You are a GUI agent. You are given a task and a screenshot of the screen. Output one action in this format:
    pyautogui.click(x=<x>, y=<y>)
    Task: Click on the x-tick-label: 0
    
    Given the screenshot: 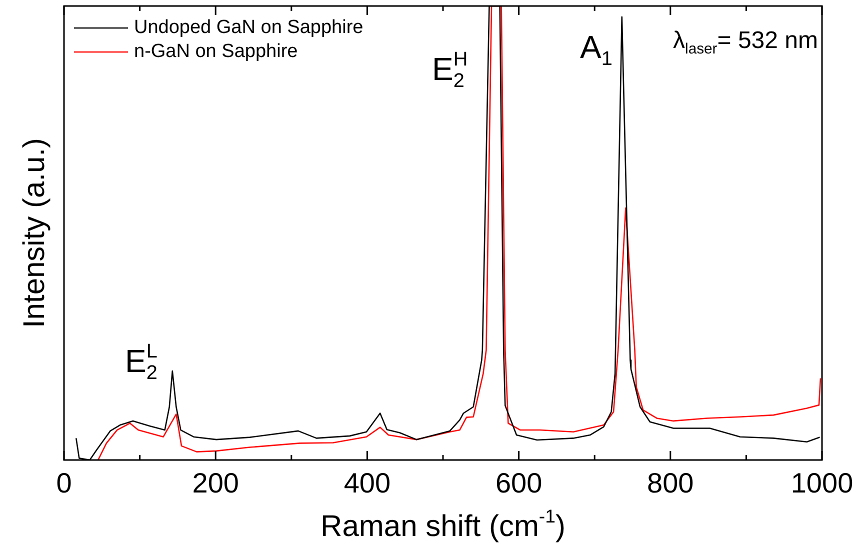 What is the action you would take?
    pyautogui.click(x=64, y=483)
    